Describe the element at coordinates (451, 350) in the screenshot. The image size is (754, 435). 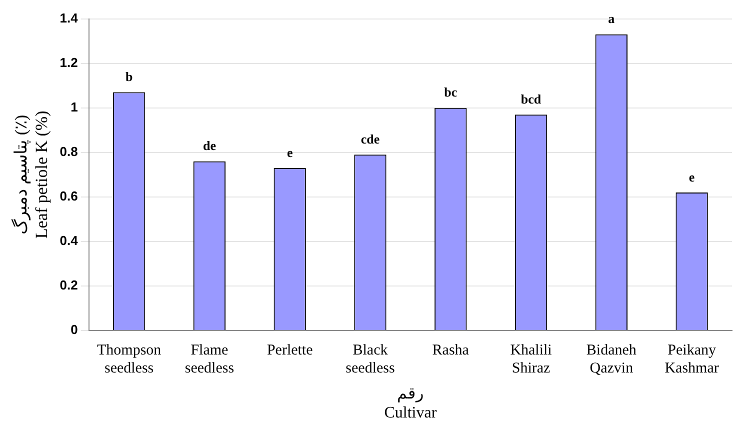
I see `x-tick-label: Rasha` at that location.